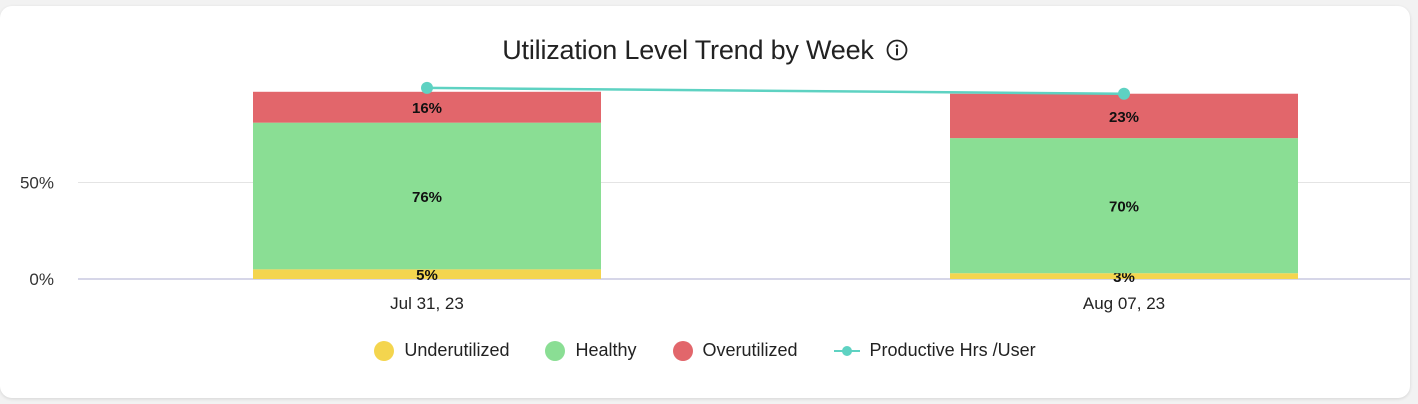  What do you see at coordinates (41, 279) in the screenshot?
I see `y-tick-label: 0%` at bounding box center [41, 279].